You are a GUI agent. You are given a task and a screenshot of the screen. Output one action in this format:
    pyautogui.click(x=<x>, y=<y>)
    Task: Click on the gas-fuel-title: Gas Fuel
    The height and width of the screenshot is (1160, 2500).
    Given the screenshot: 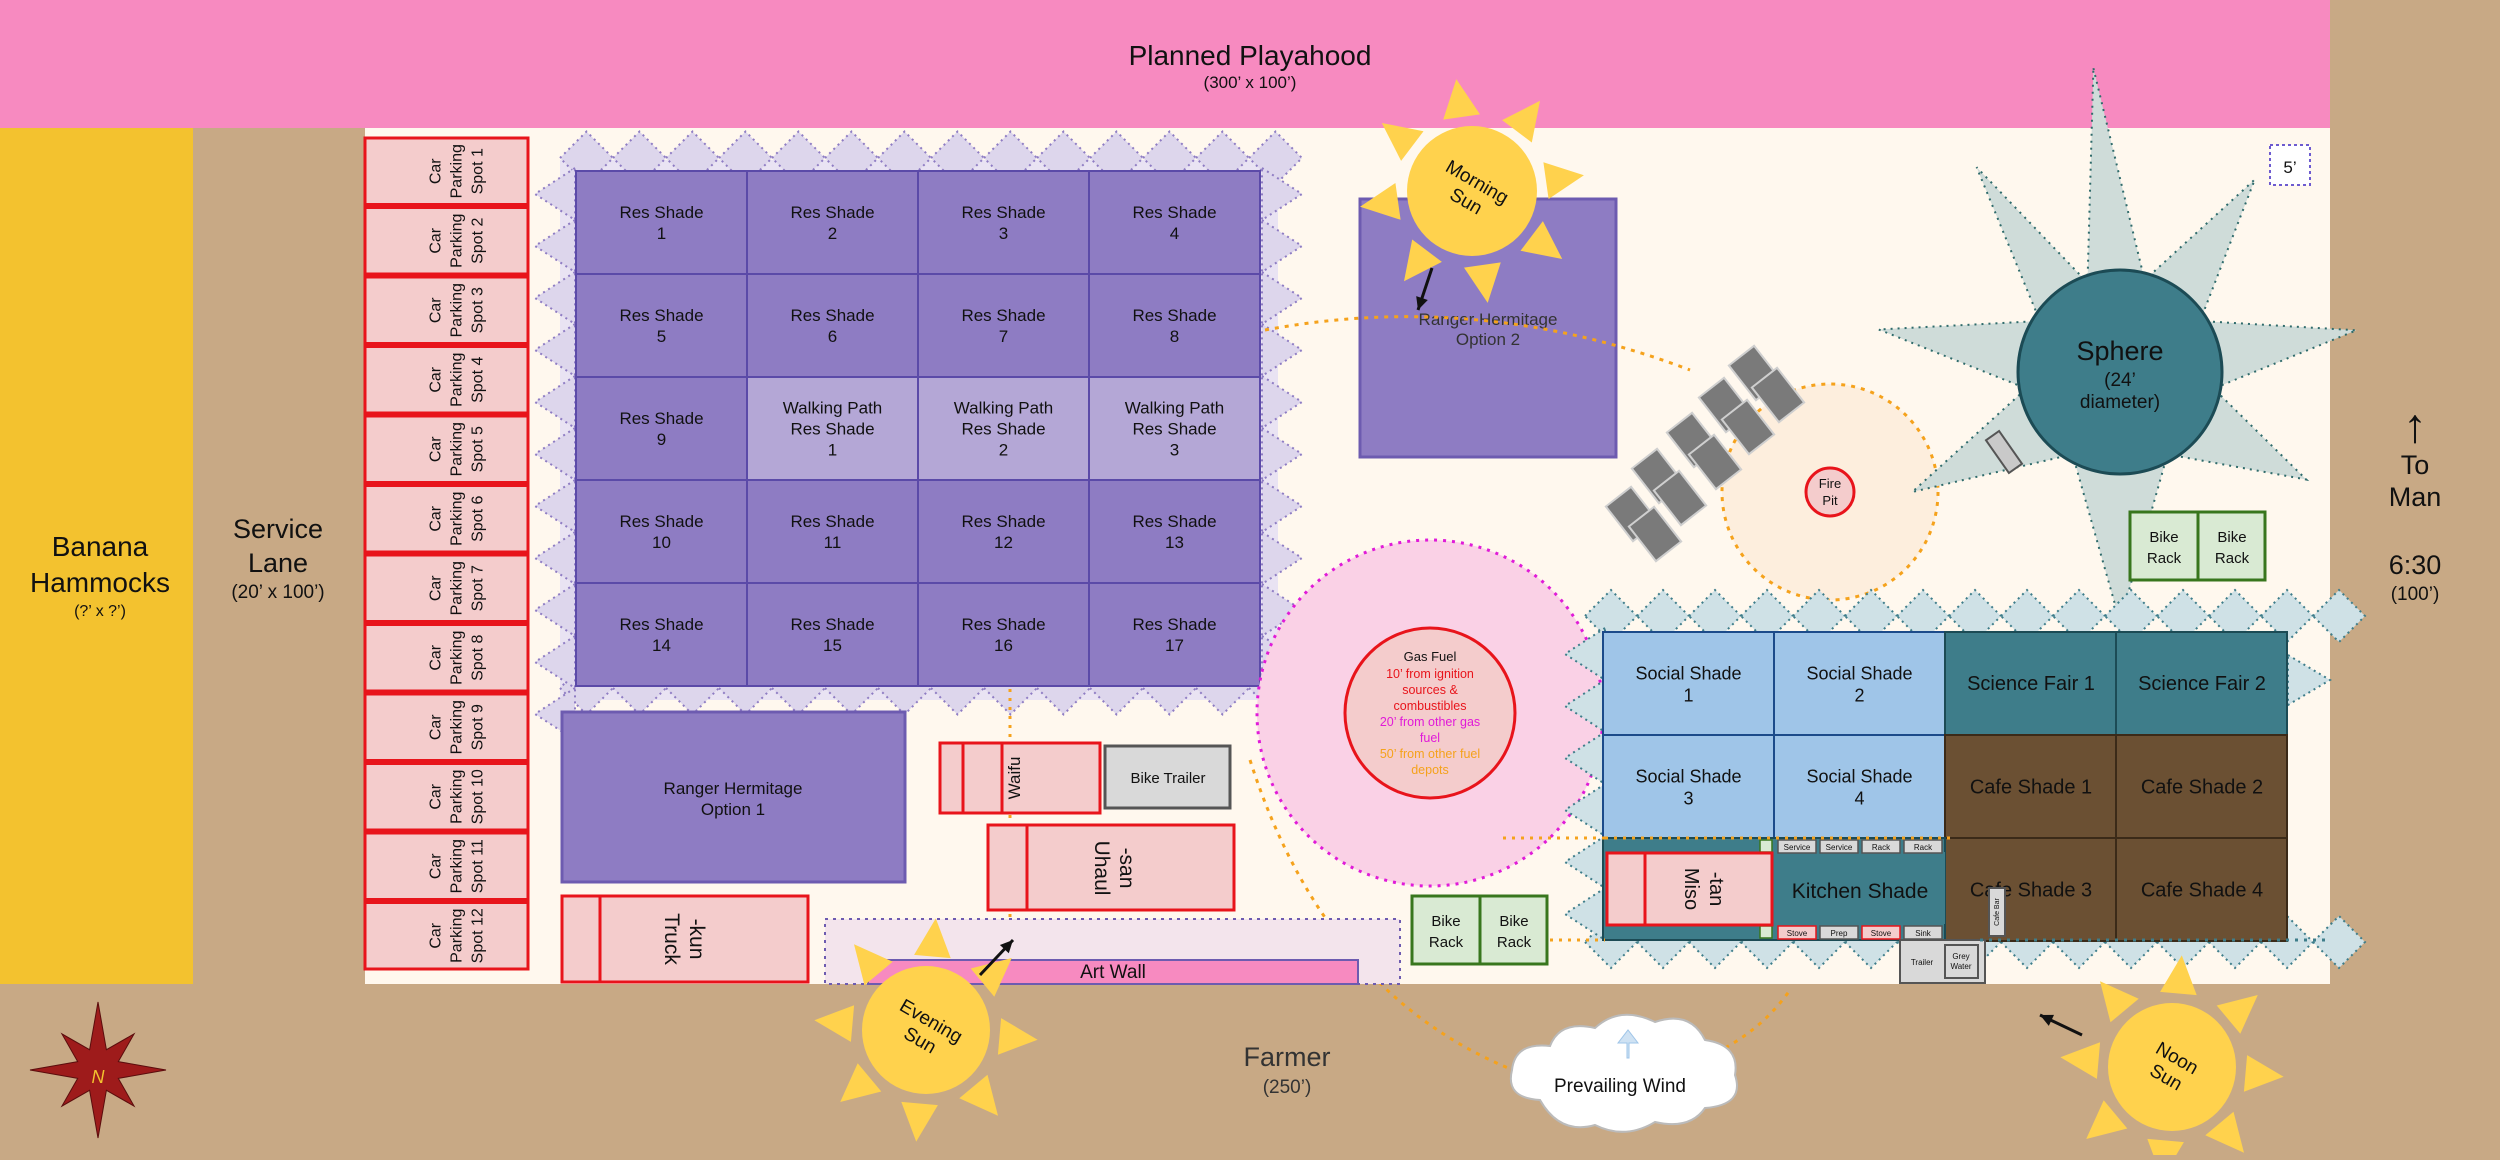 What is the action you would take?
    pyautogui.click(x=1430, y=656)
    